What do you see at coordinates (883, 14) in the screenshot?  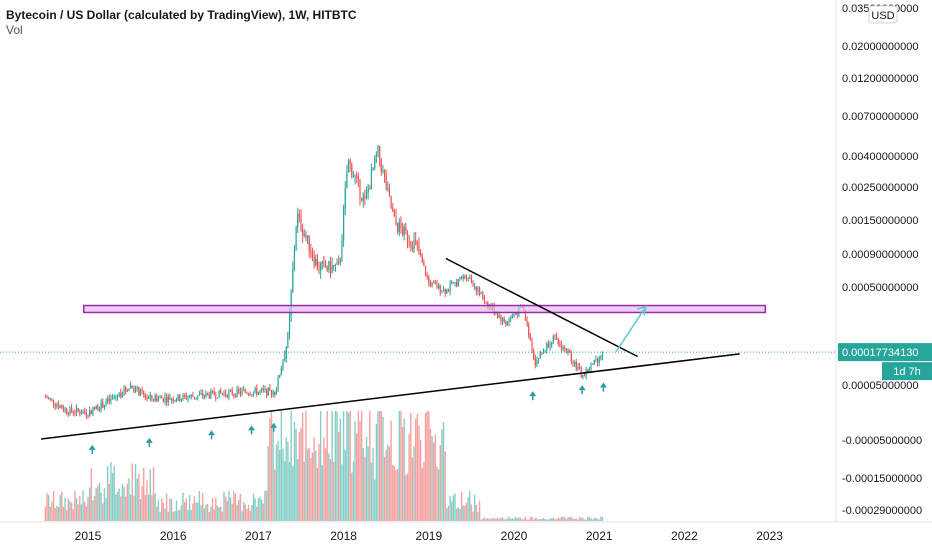 I see `currency-button: USD` at bounding box center [883, 14].